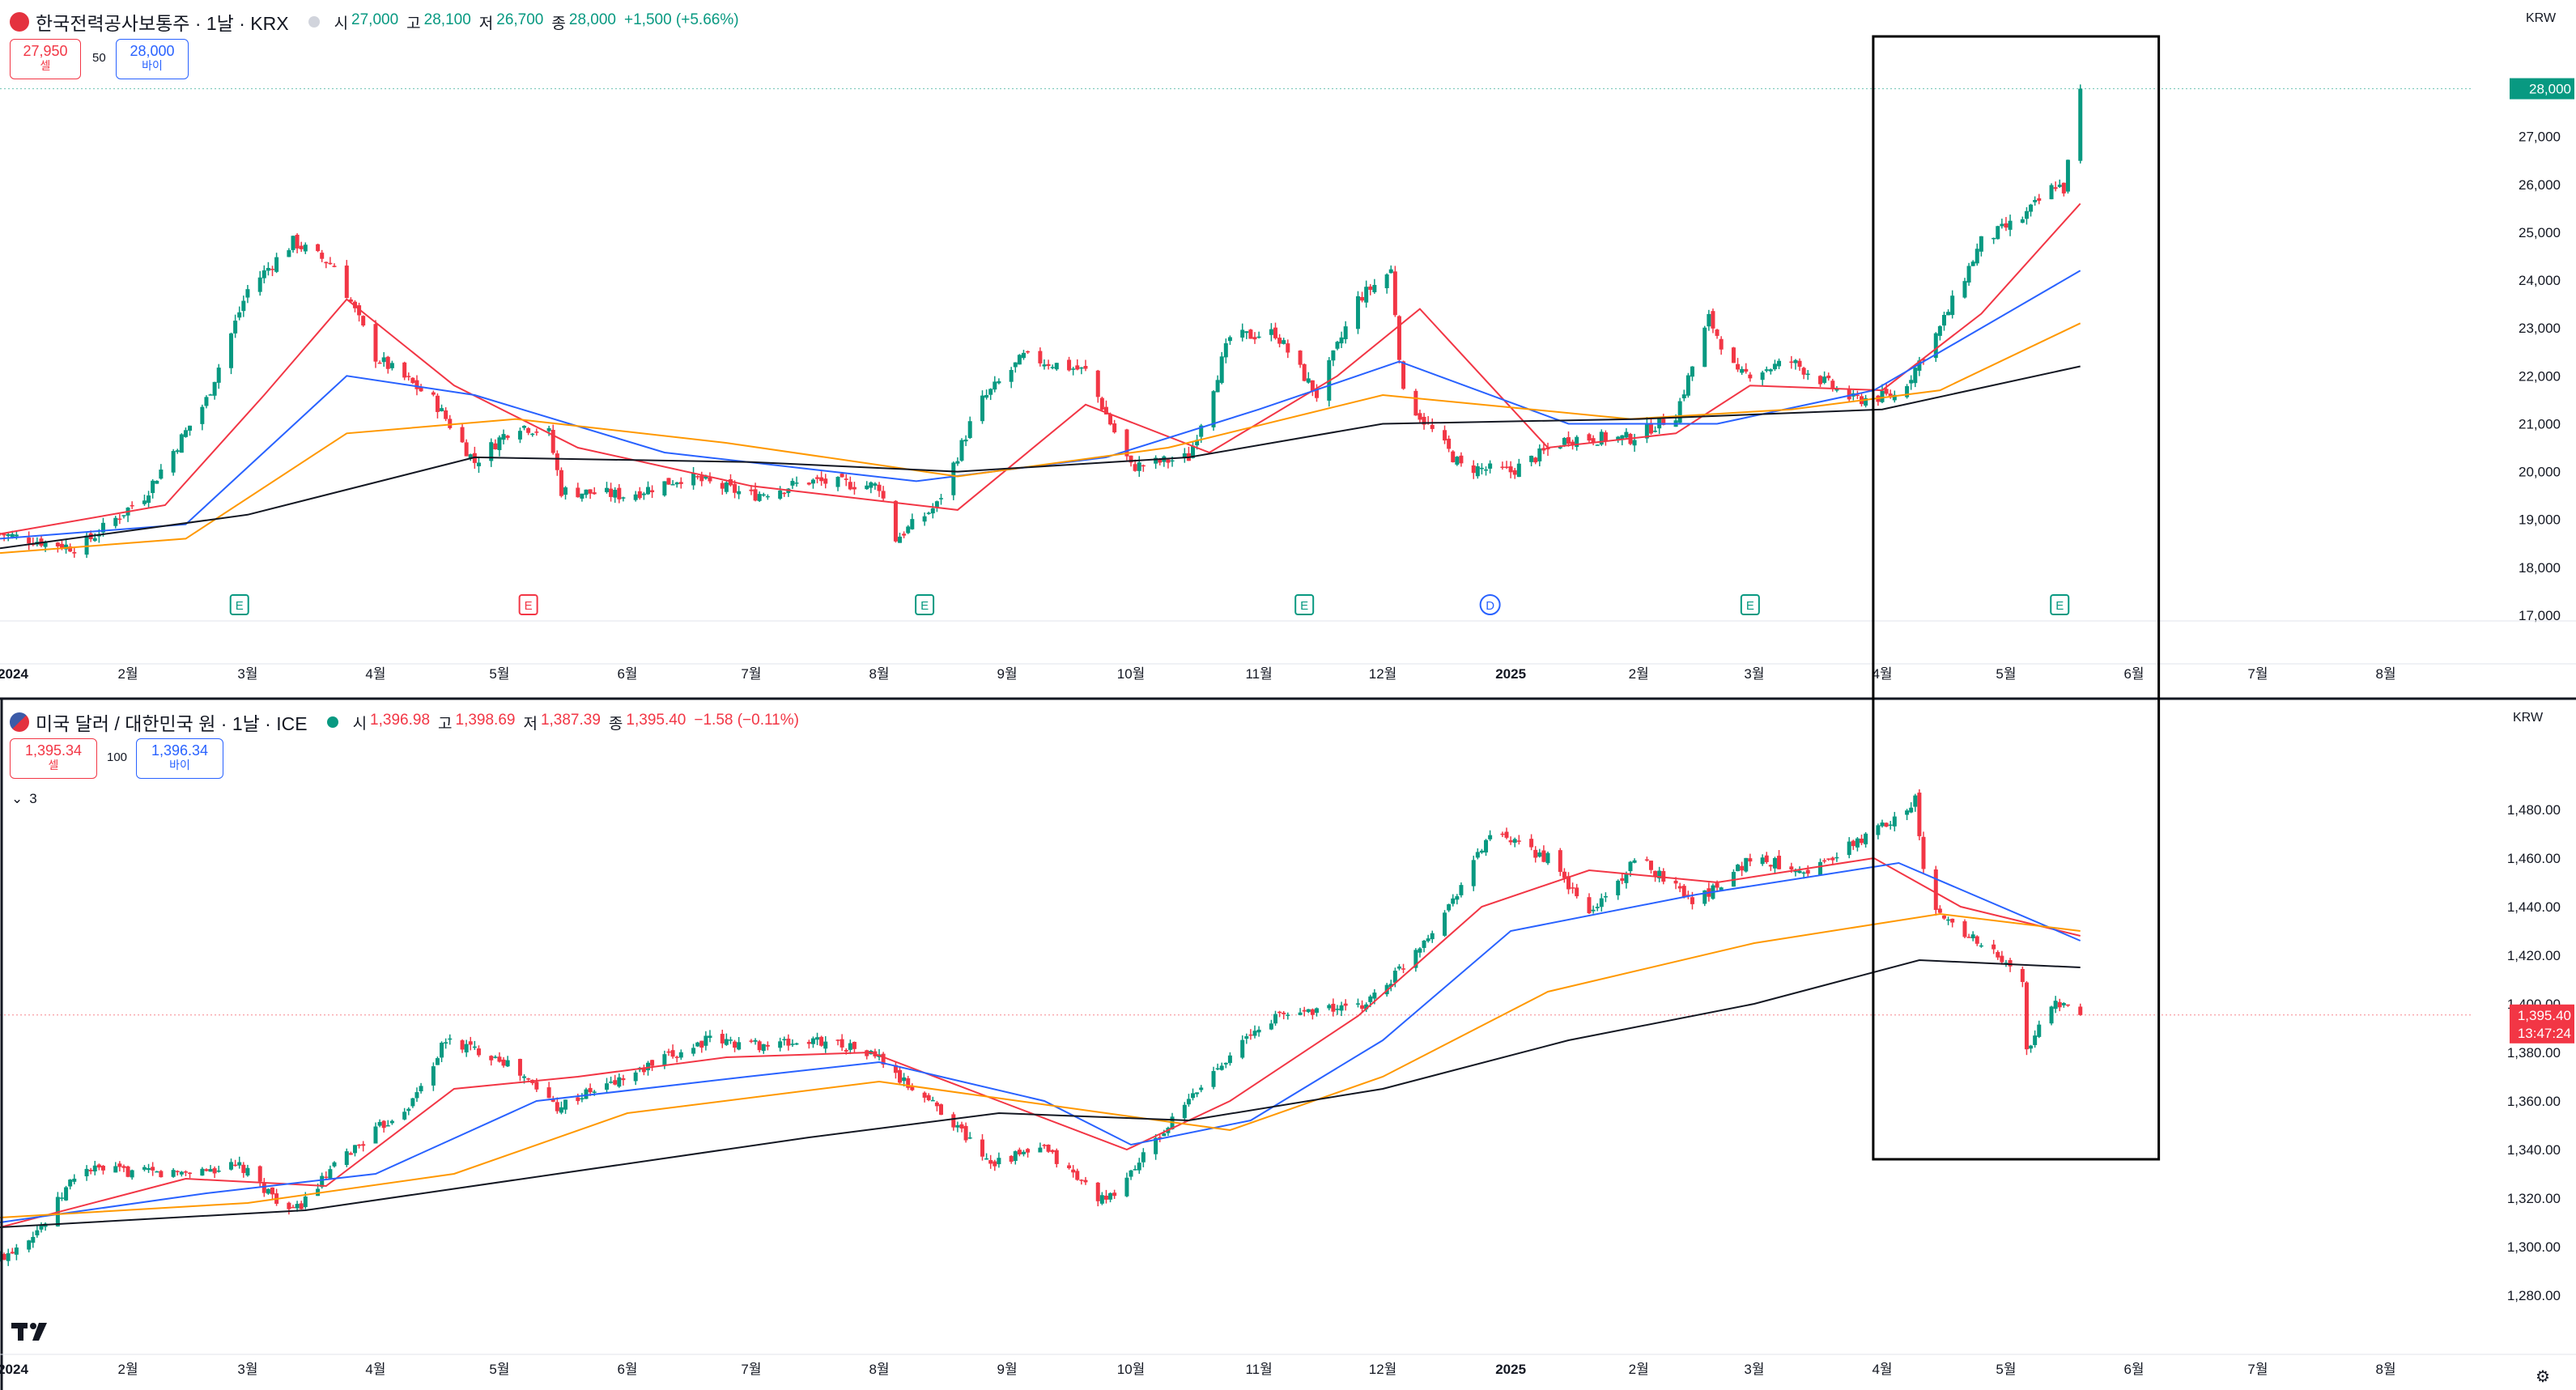 Image resolution: width=2576 pixels, height=1390 pixels. I want to click on x-tick-label: 2024, so click(14, 674).